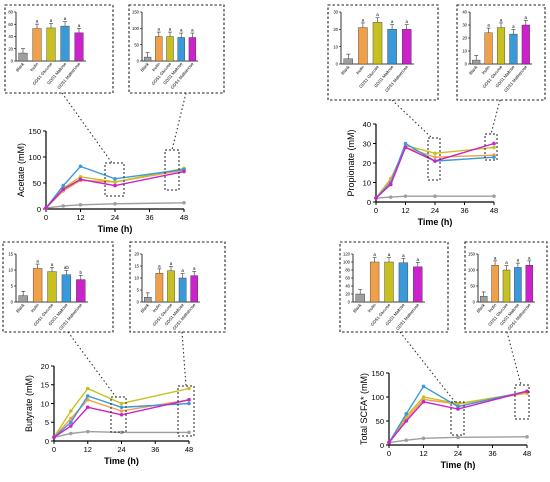 The height and width of the screenshot is (482, 550). I want to click on inset-frame, so click(394, 287).